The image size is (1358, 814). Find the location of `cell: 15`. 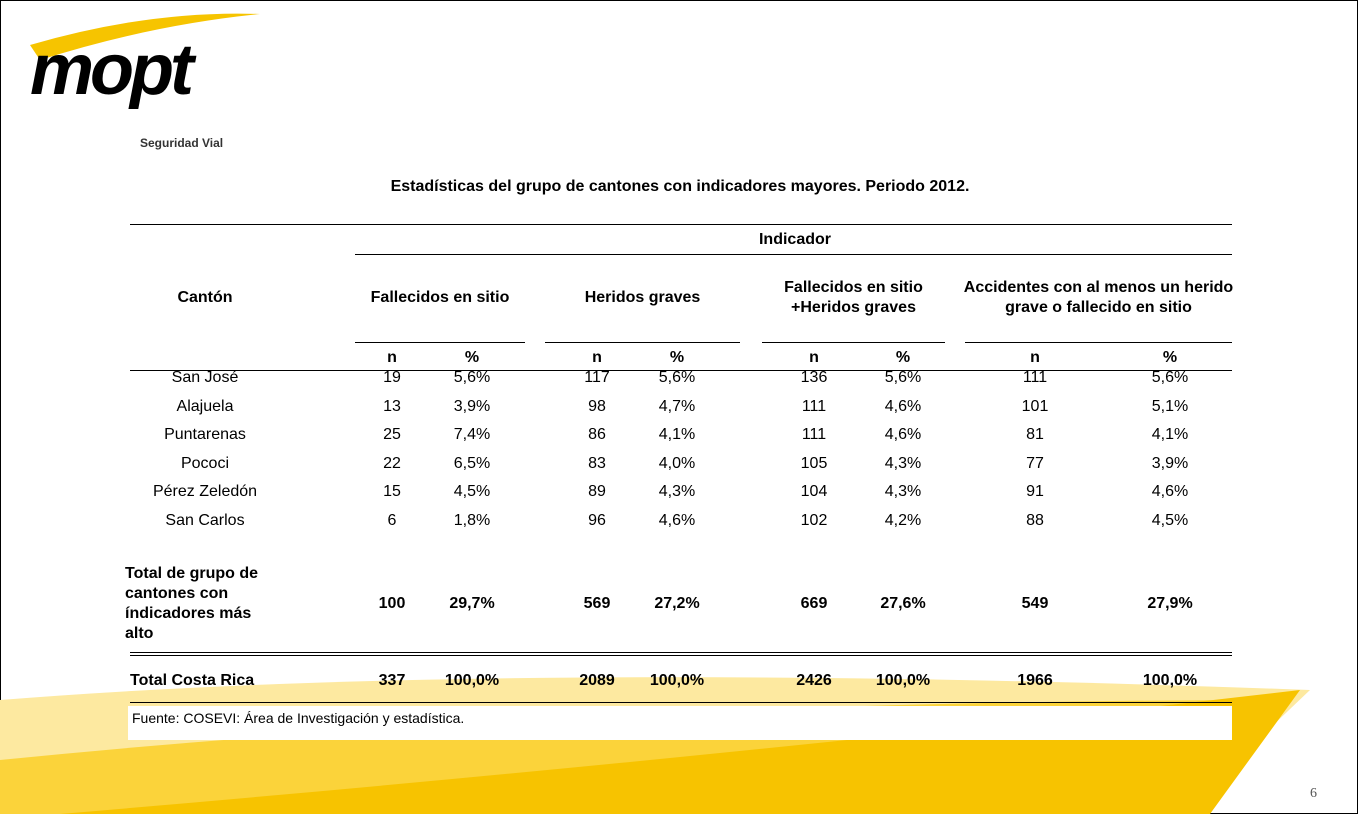

cell: 15 is located at coordinates (392, 491).